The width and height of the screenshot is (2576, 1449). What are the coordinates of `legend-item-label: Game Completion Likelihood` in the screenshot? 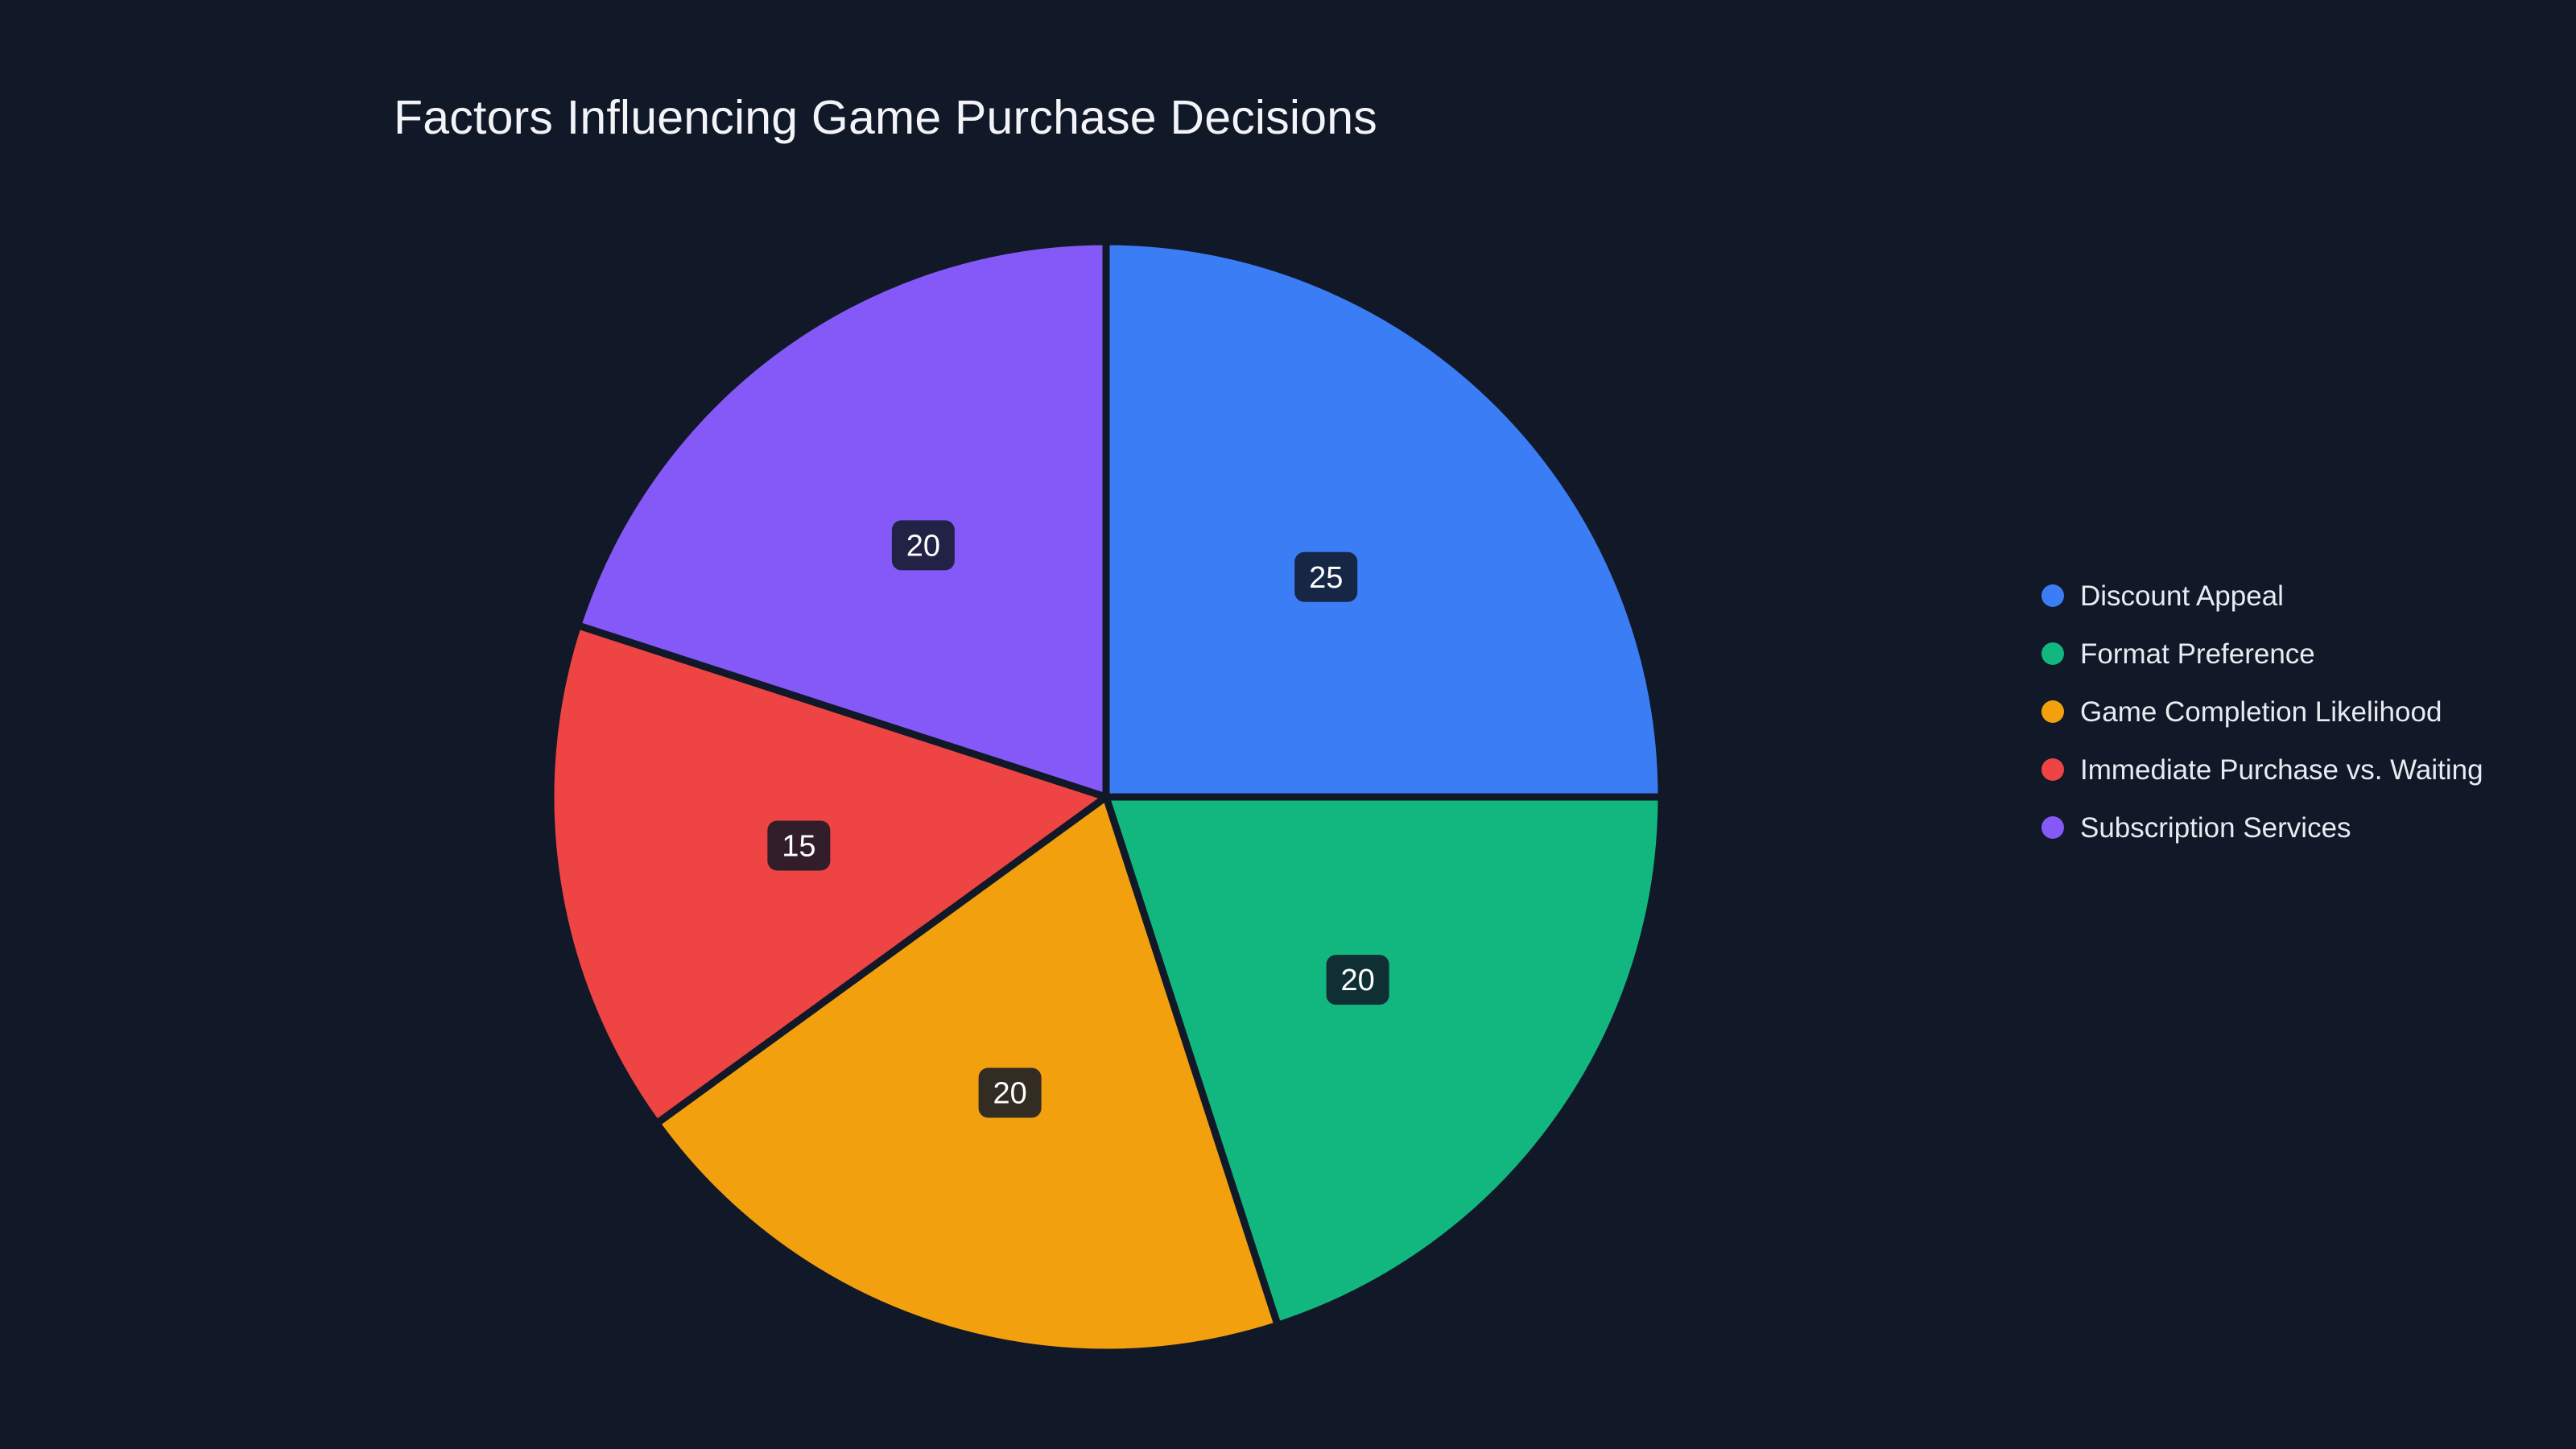 It's located at (2261, 712).